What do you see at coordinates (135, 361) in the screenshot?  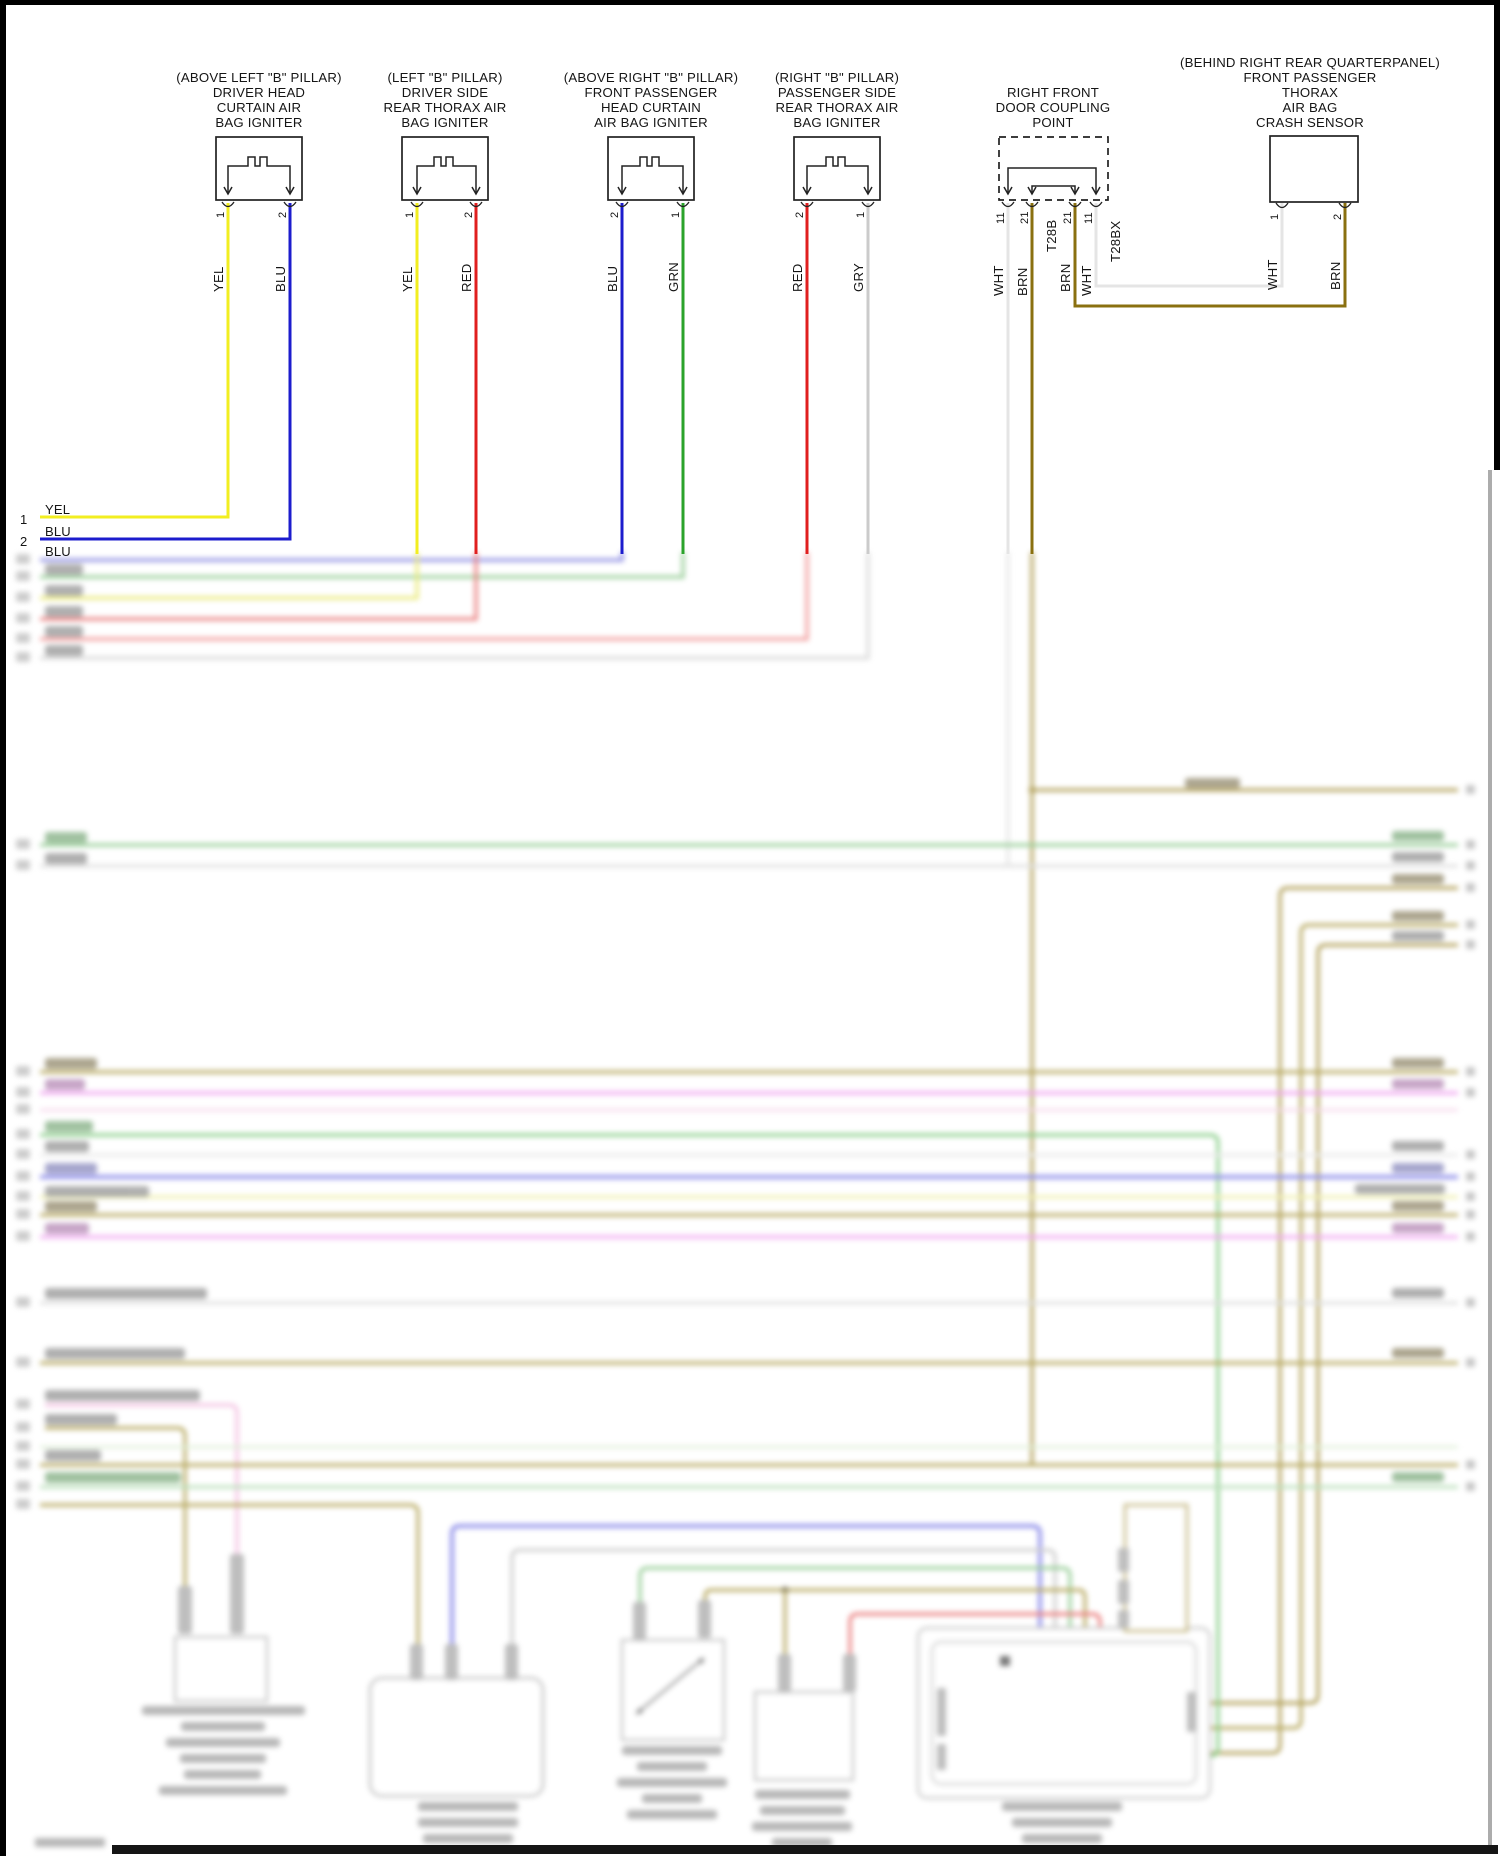 I see `wire-yel-c1` at bounding box center [135, 361].